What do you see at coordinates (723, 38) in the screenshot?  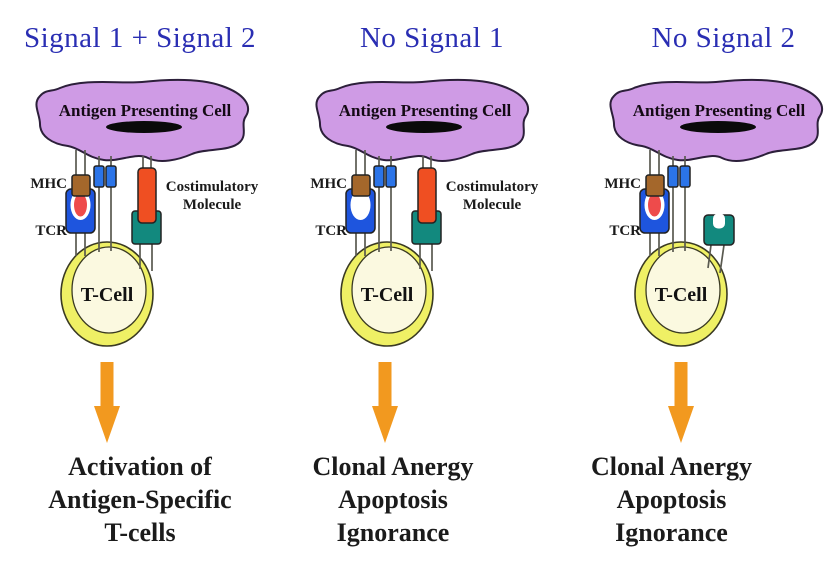 I see `panel-title: No Signal 2` at bounding box center [723, 38].